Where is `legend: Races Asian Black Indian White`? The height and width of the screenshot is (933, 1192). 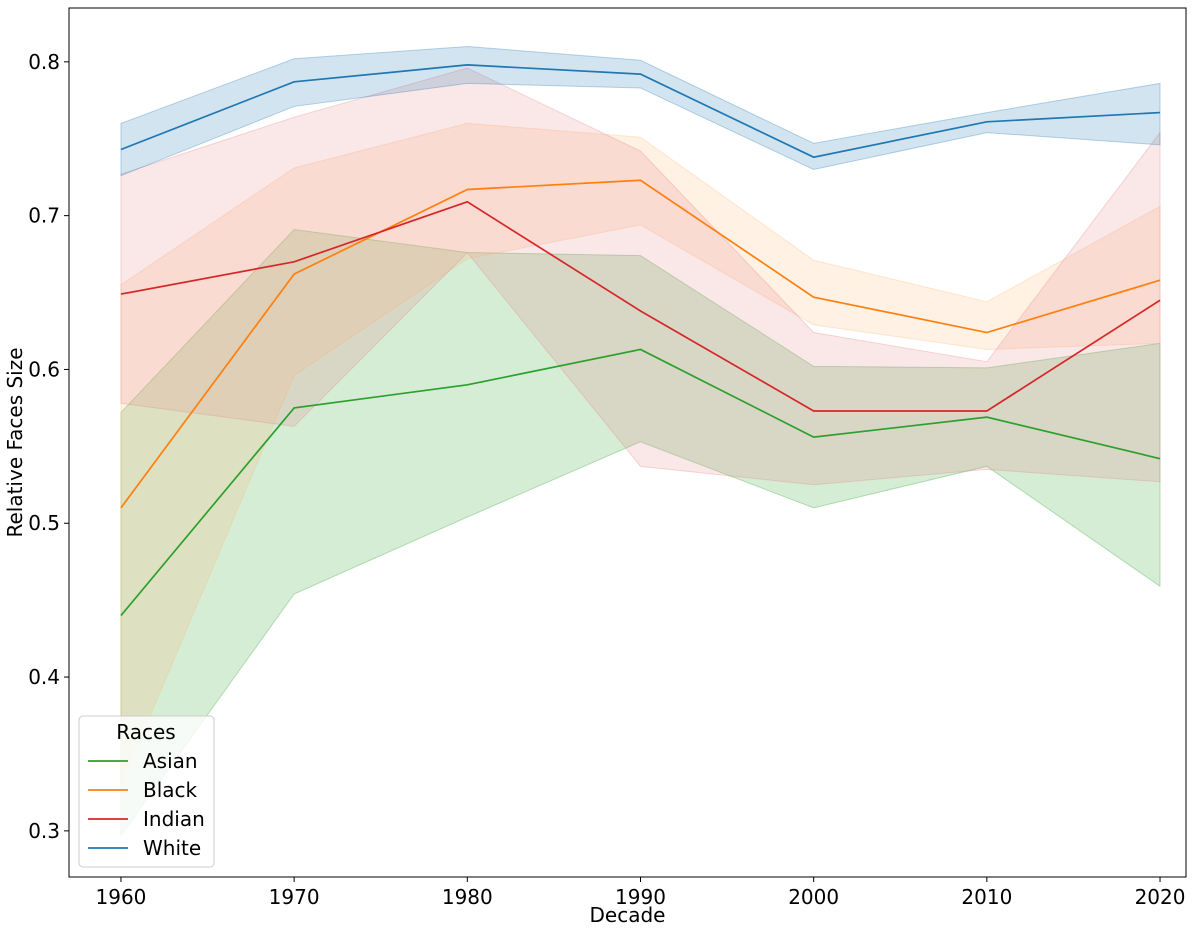 legend: Races Asian Black Indian White is located at coordinates (146, 791).